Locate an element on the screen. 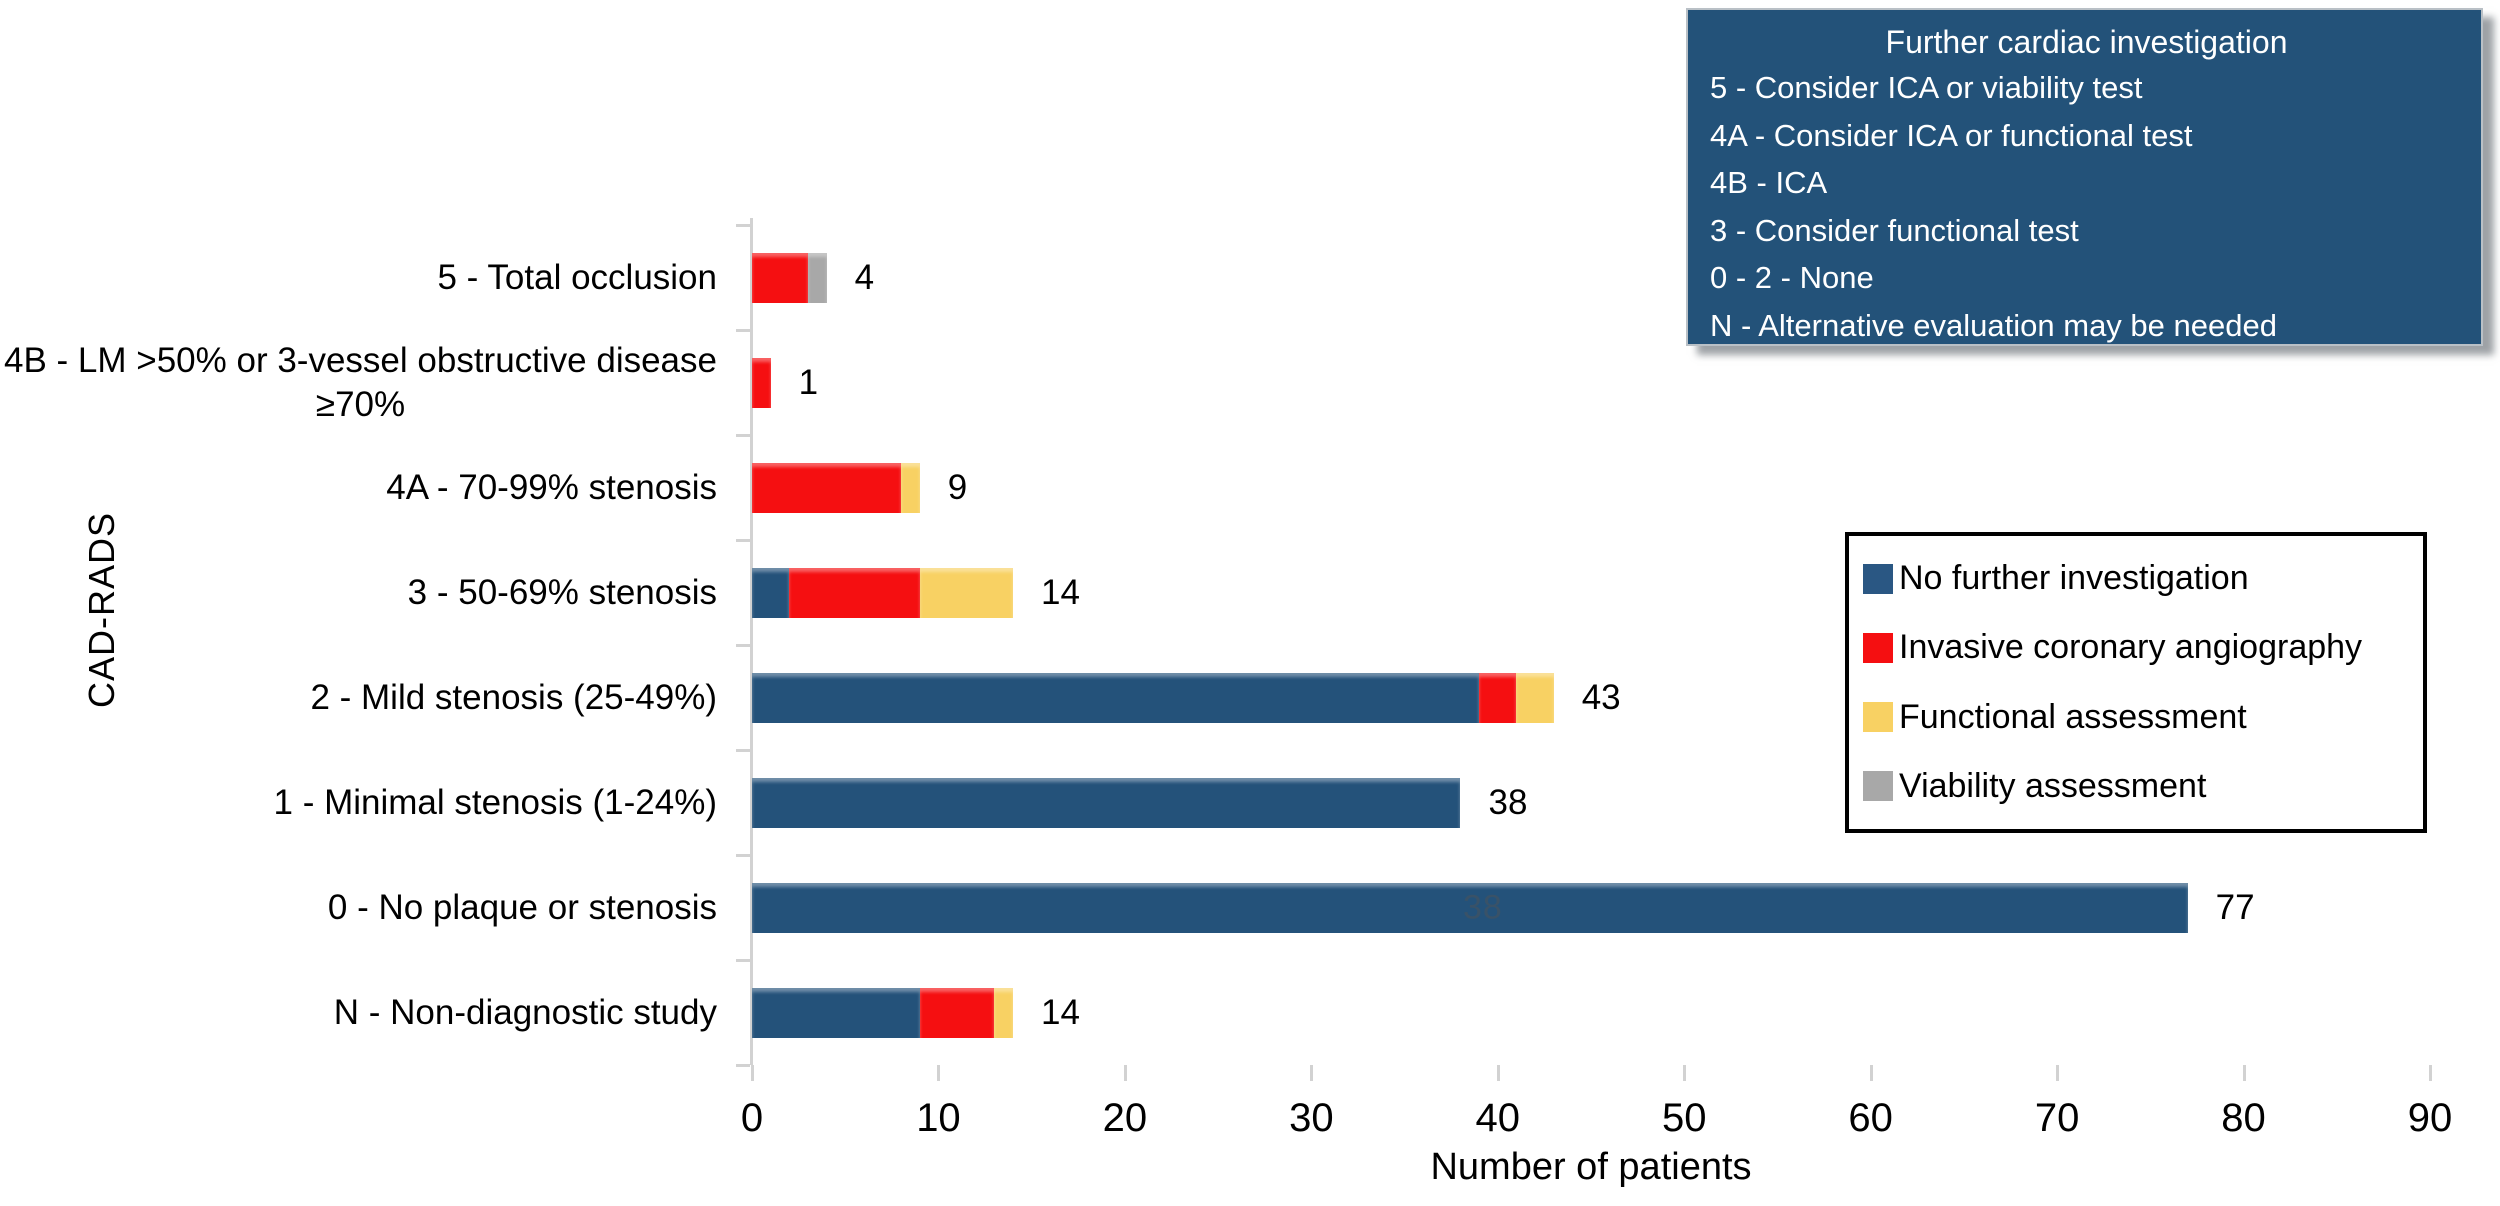 The height and width of the screenshot is (1206, 2500). x-tick-label: 40 is located at coordinates (1498, 1118).